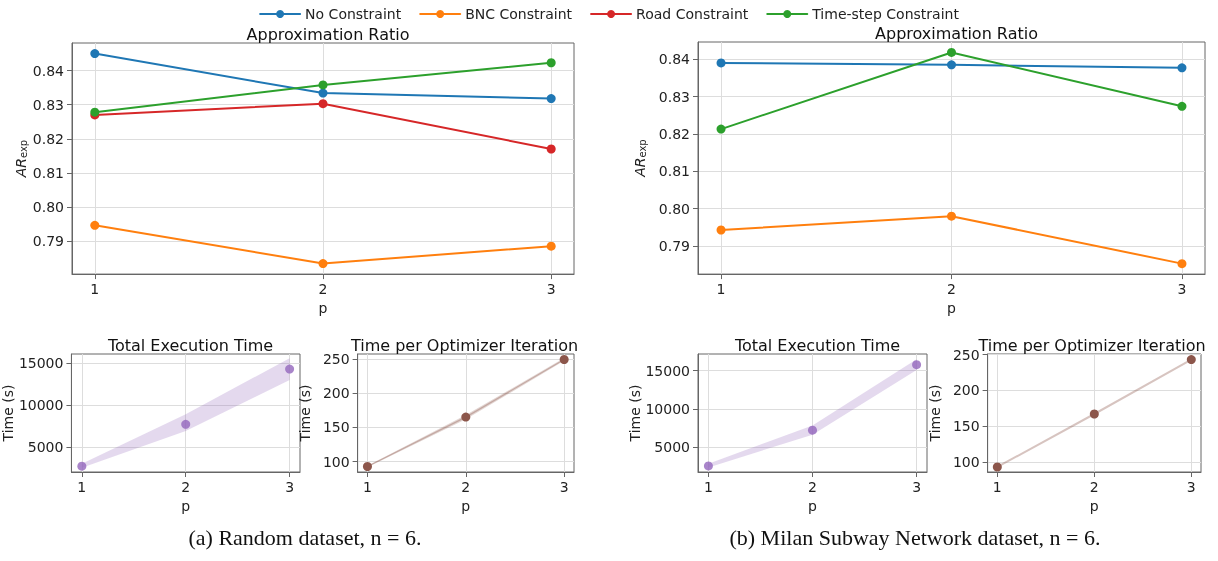 The height and width of the screenshot is (561, 1218). I want to click on chart-title: Time per Optimizer Iteration, so click(464, 345).